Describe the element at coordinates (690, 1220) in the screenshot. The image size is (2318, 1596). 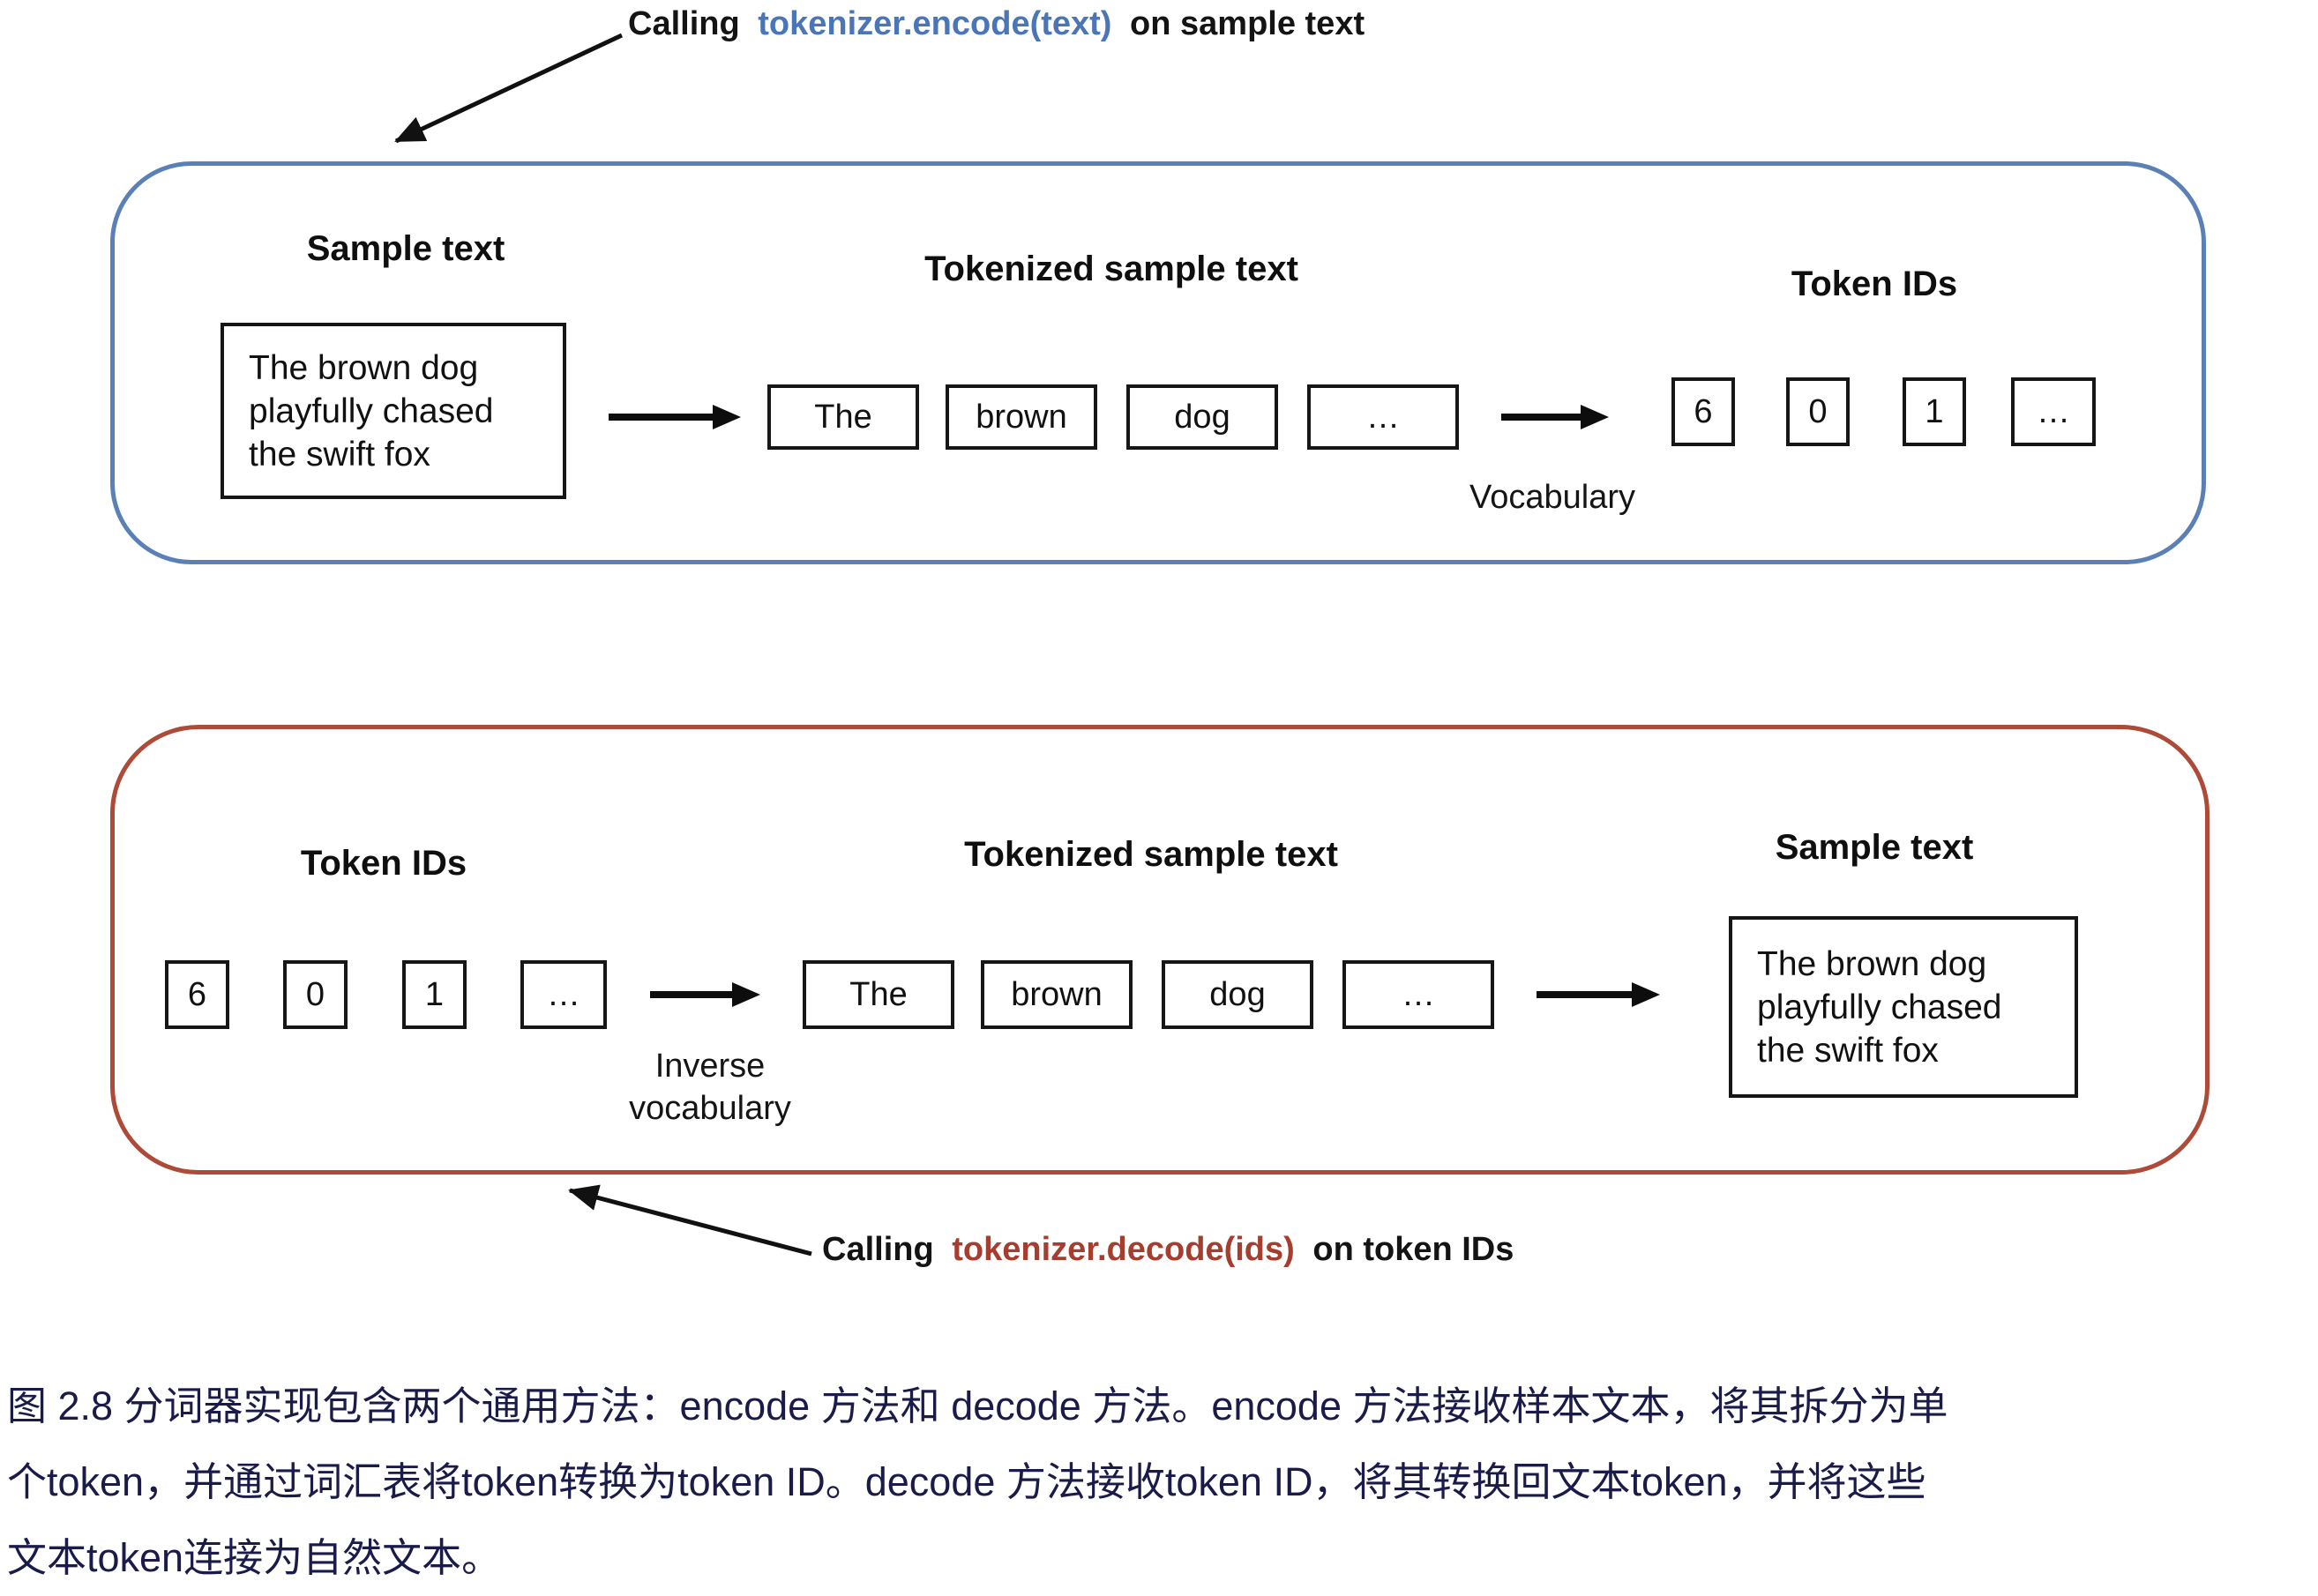
I see `decode-annotation-arrow` at that location.